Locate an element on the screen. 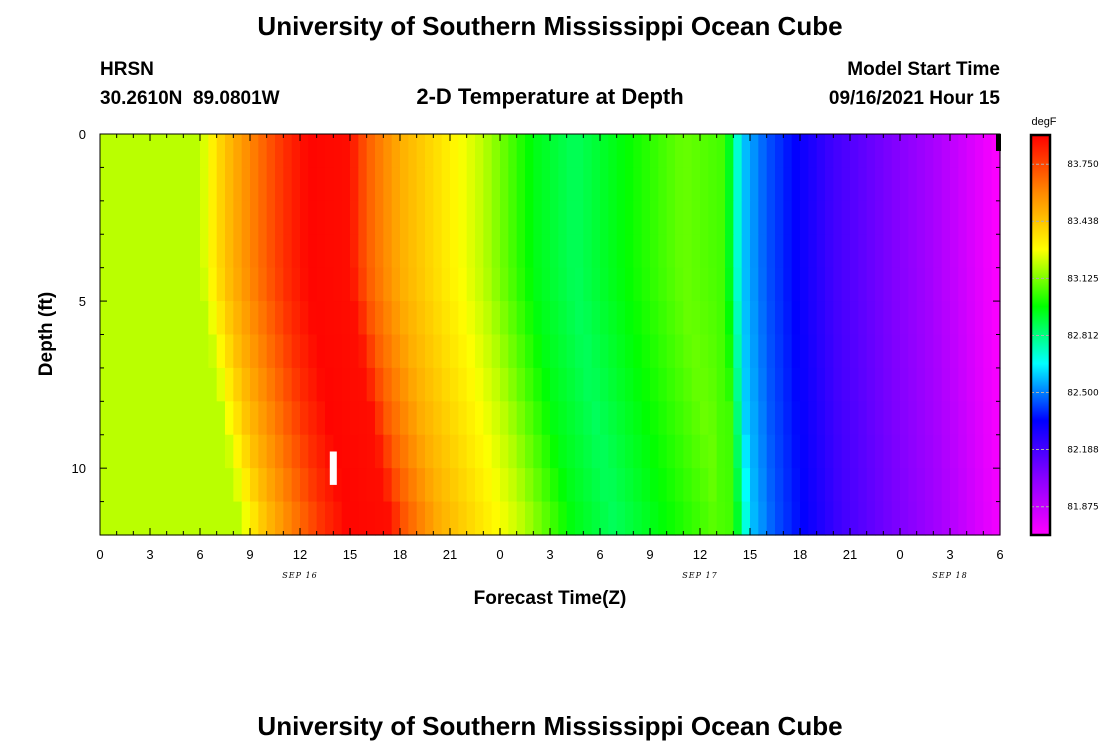 Image resolution: width=1100 pixels, height=750 pixels. x-tick-label: 9 is located at coordinates (649, 554).